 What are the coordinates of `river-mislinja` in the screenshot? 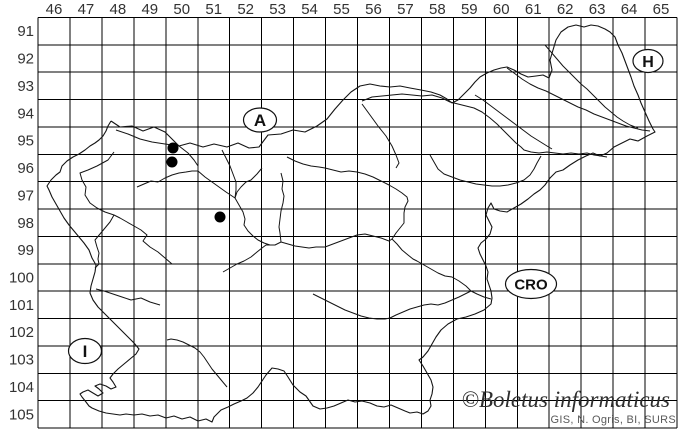 It's located at (380, 136).